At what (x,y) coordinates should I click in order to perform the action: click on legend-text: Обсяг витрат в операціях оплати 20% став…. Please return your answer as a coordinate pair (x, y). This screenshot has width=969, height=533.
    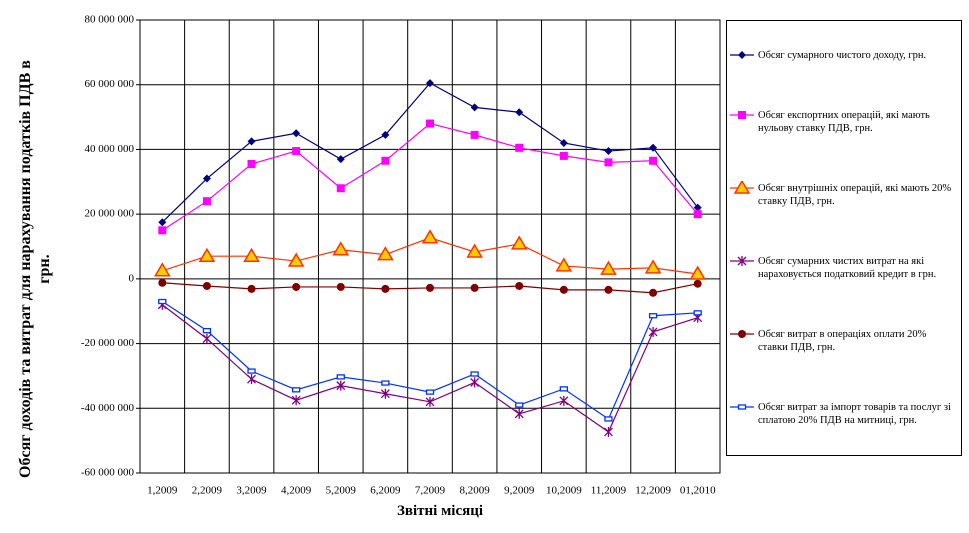
    Looking at the image, I should click on (842, 341).